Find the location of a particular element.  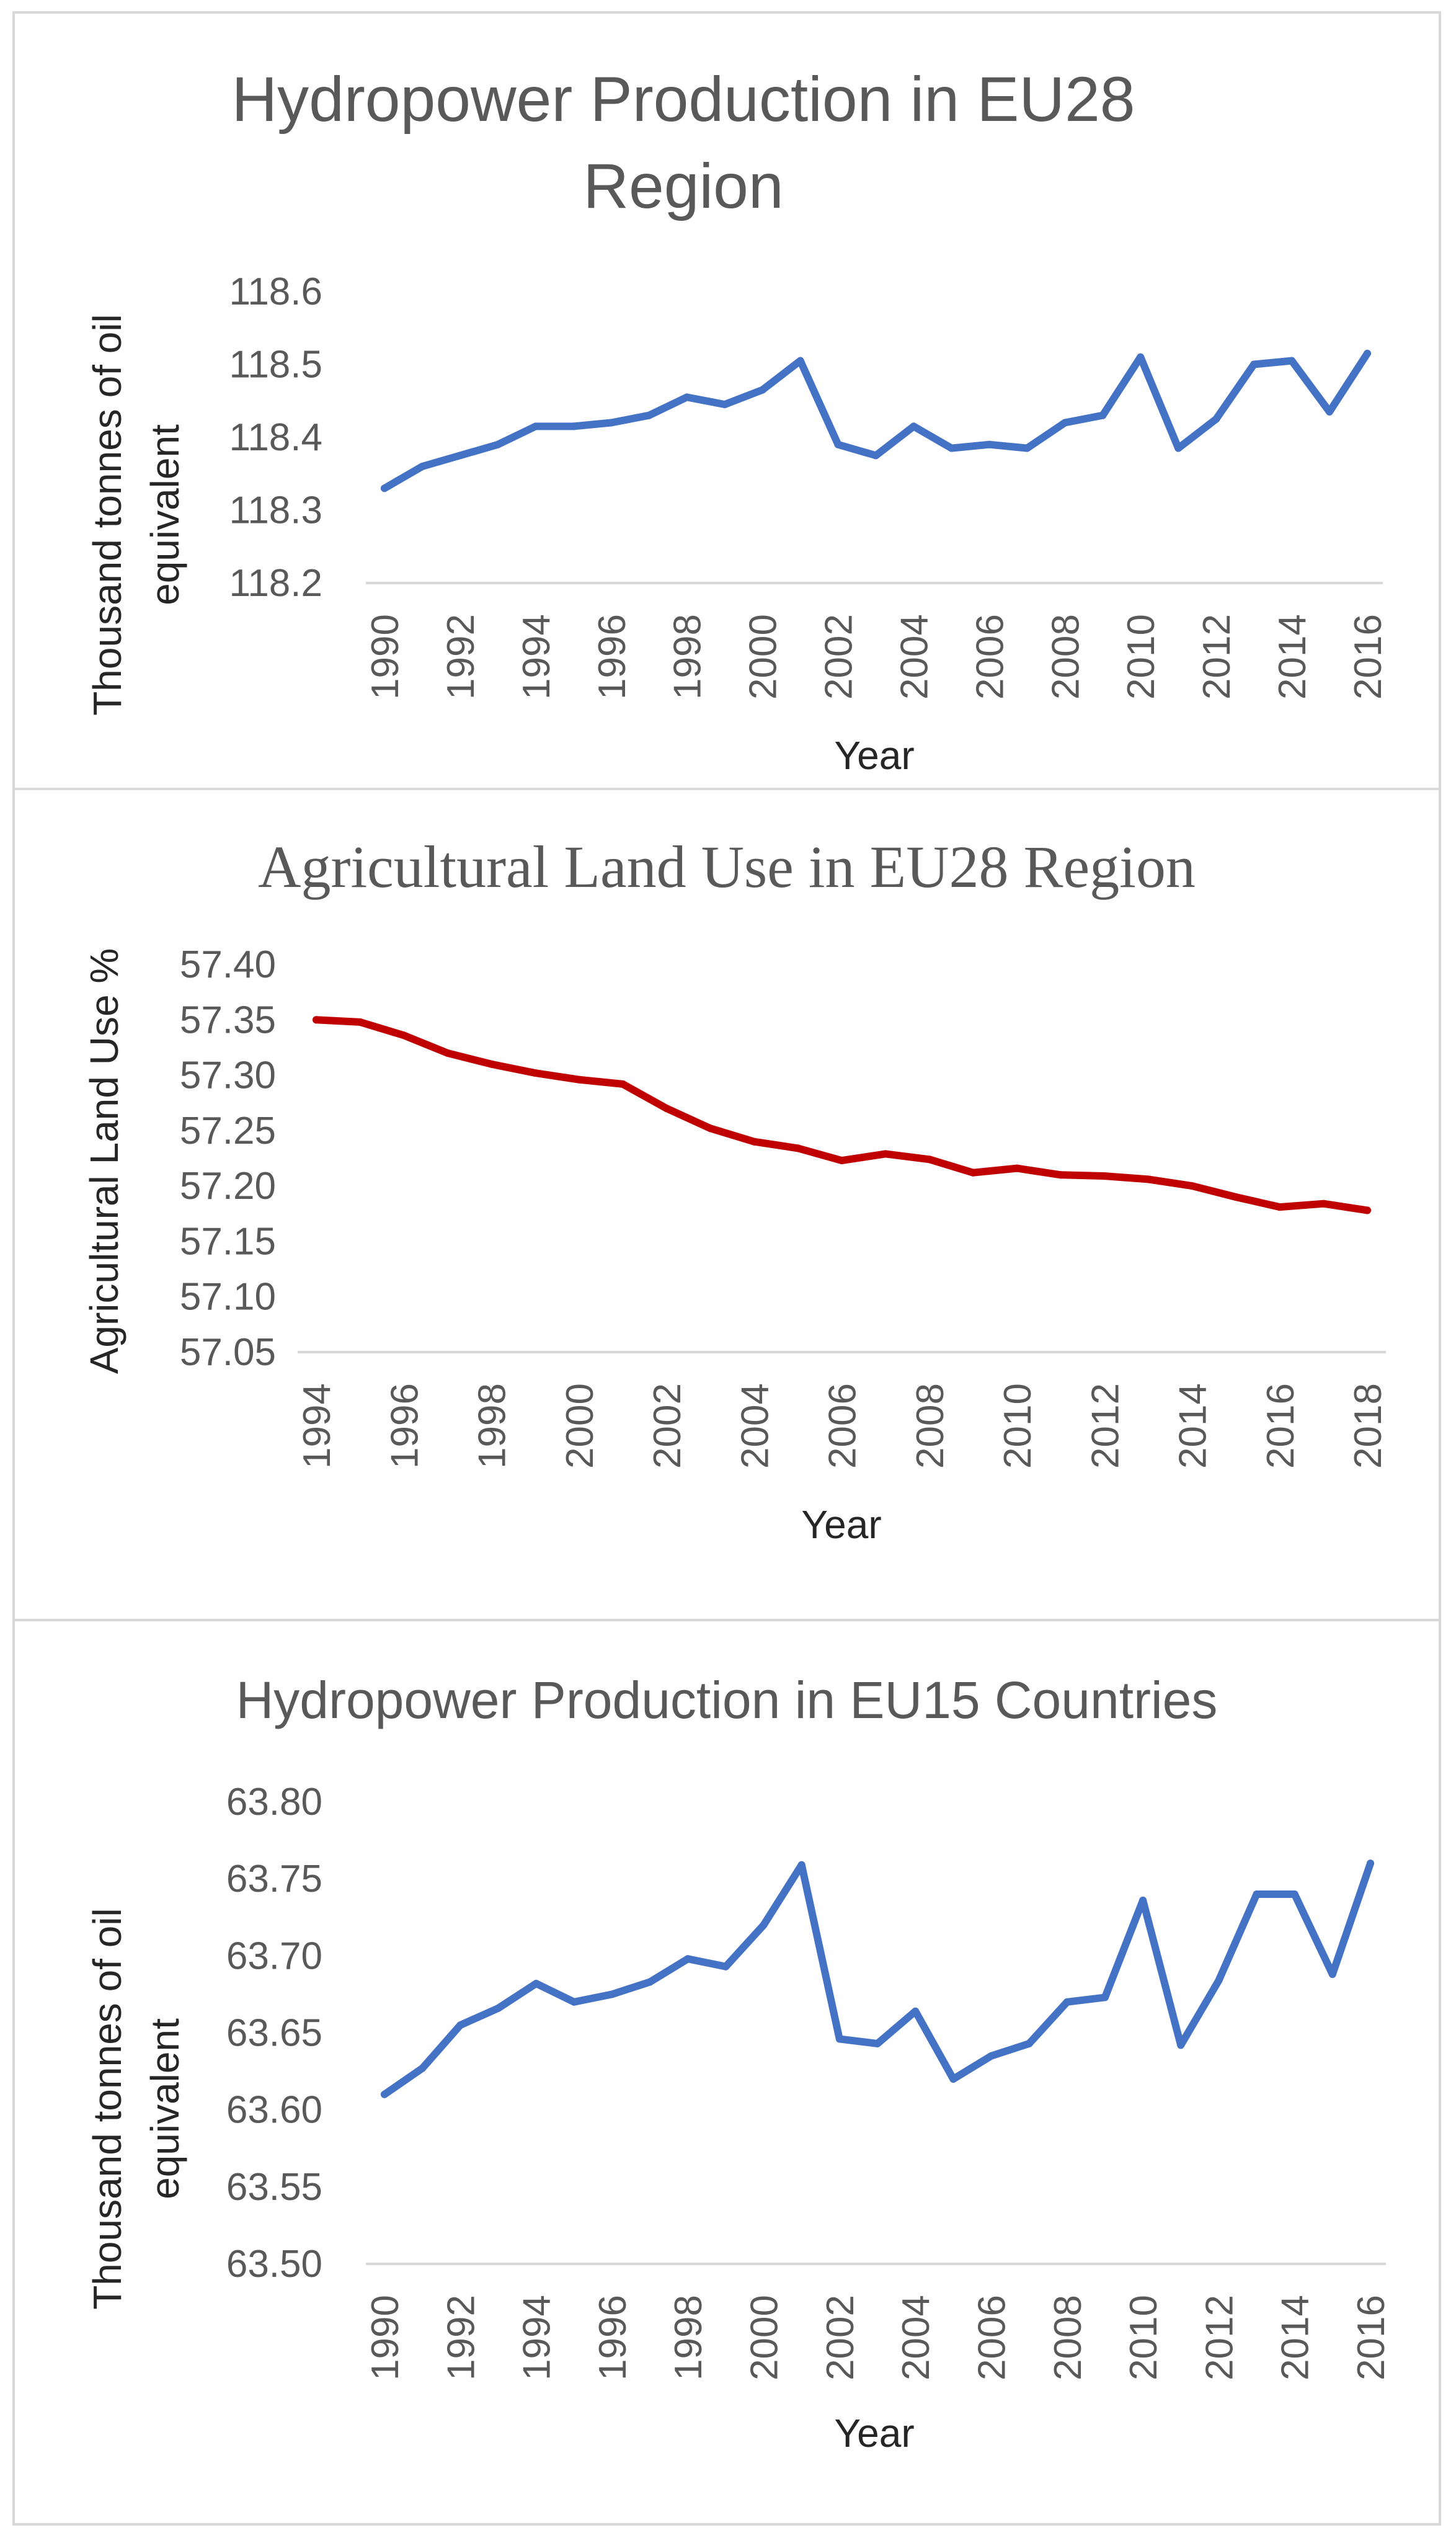

x-tick-label: 2012 is located at coordinates (1217, 657).